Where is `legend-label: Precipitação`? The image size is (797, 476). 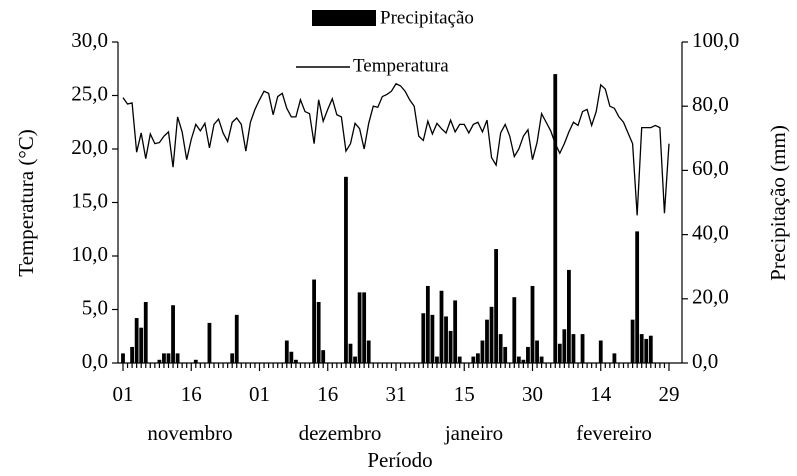
legend-label: Precipitação is located at coordinates (427, 17).